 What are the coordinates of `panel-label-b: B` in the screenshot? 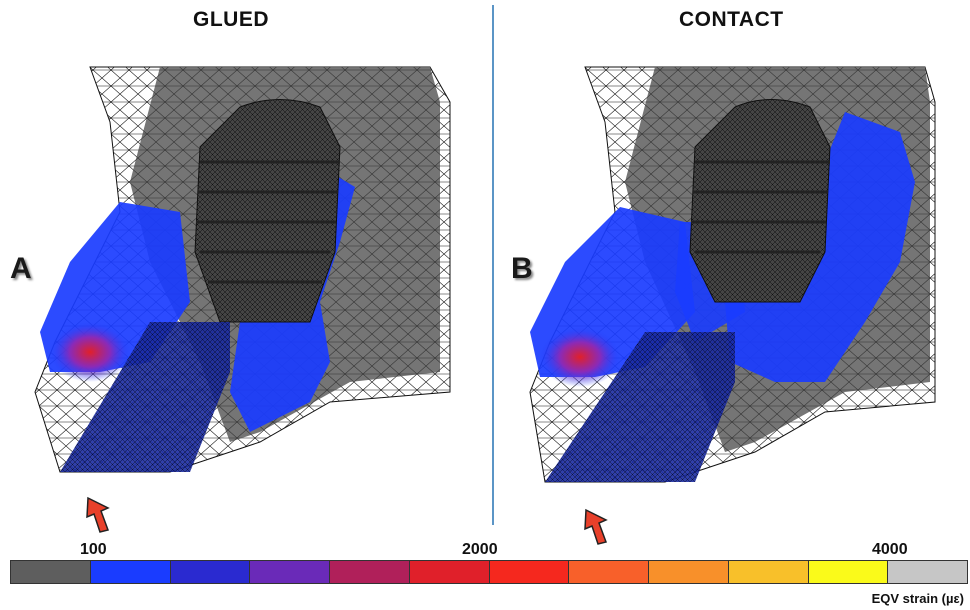 It's located at (522, 268).